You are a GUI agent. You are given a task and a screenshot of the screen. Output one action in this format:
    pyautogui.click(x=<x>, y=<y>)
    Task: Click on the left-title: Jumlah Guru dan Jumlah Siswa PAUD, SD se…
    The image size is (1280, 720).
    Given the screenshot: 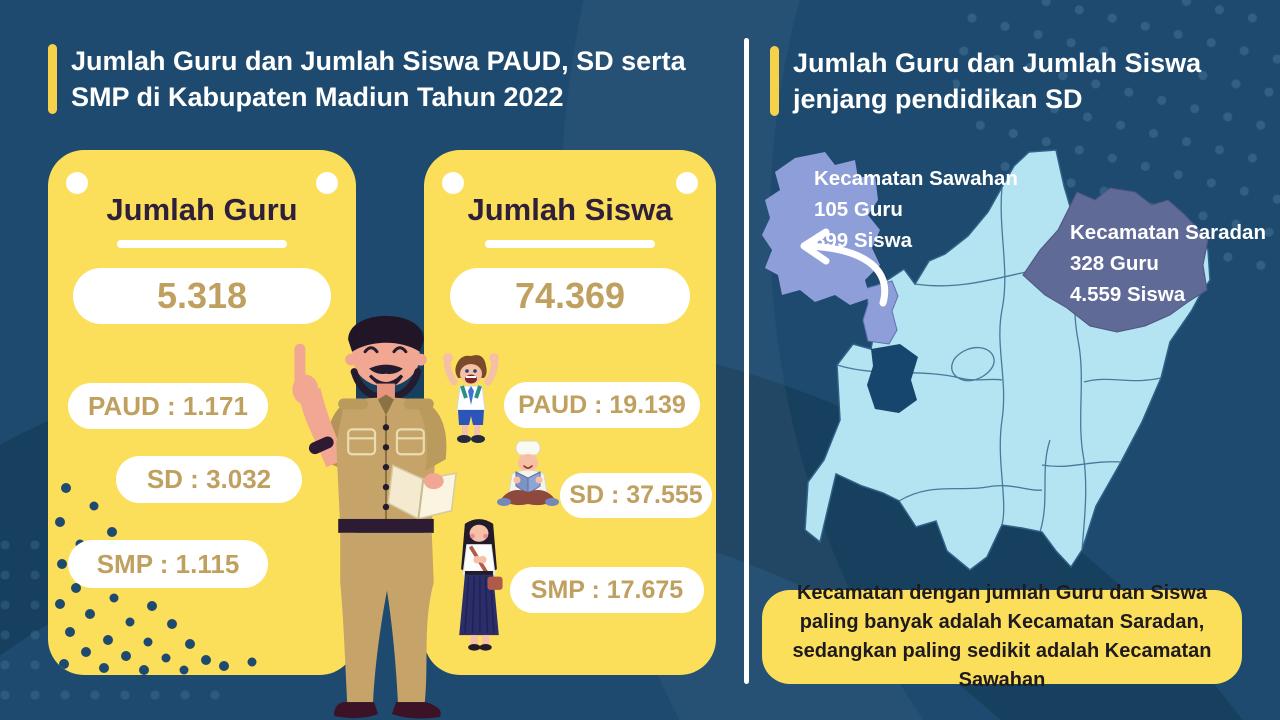 What is the action you would take?
    pyautogui.click(x=378, y=79)
    